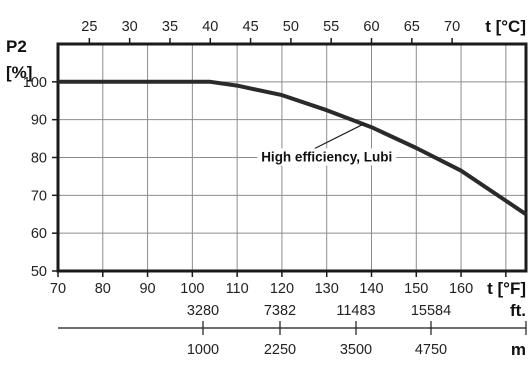  Describe the element at coordinates (147, 289) in the screenshot. I see `x-f-tick-label: 90` at that location.